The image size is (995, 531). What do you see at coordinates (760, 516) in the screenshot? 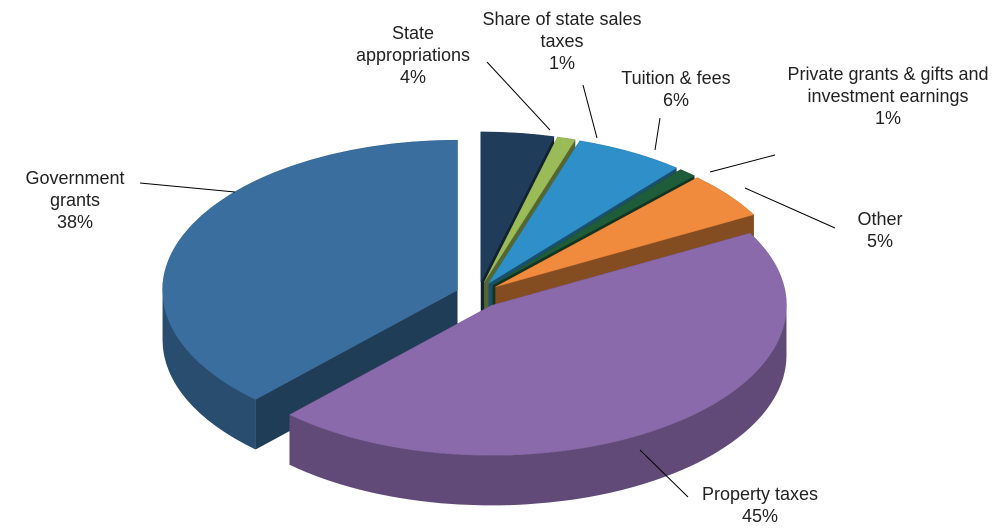
I see `value-label: 45%` at bounding box center [760, 516].